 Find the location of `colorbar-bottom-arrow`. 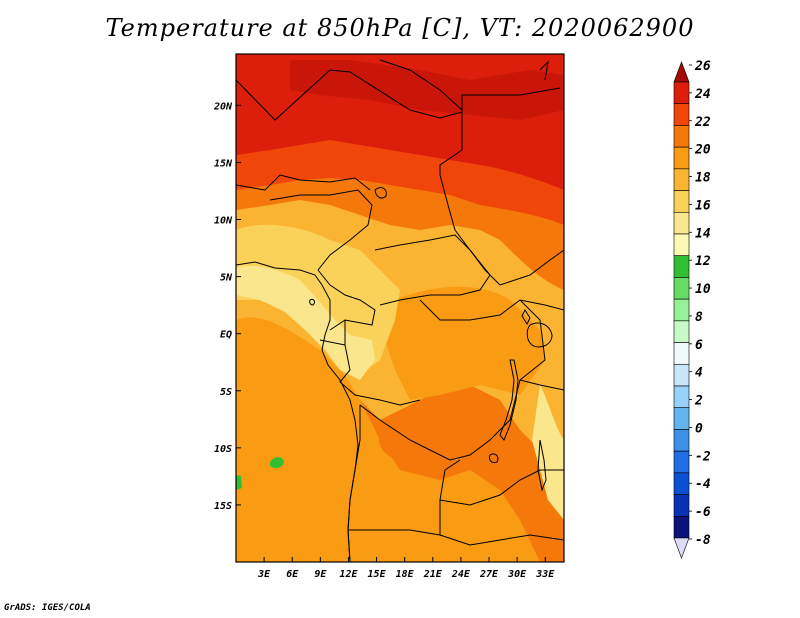

colorbar-bottom-arrow is located at coordinates (681, 548).